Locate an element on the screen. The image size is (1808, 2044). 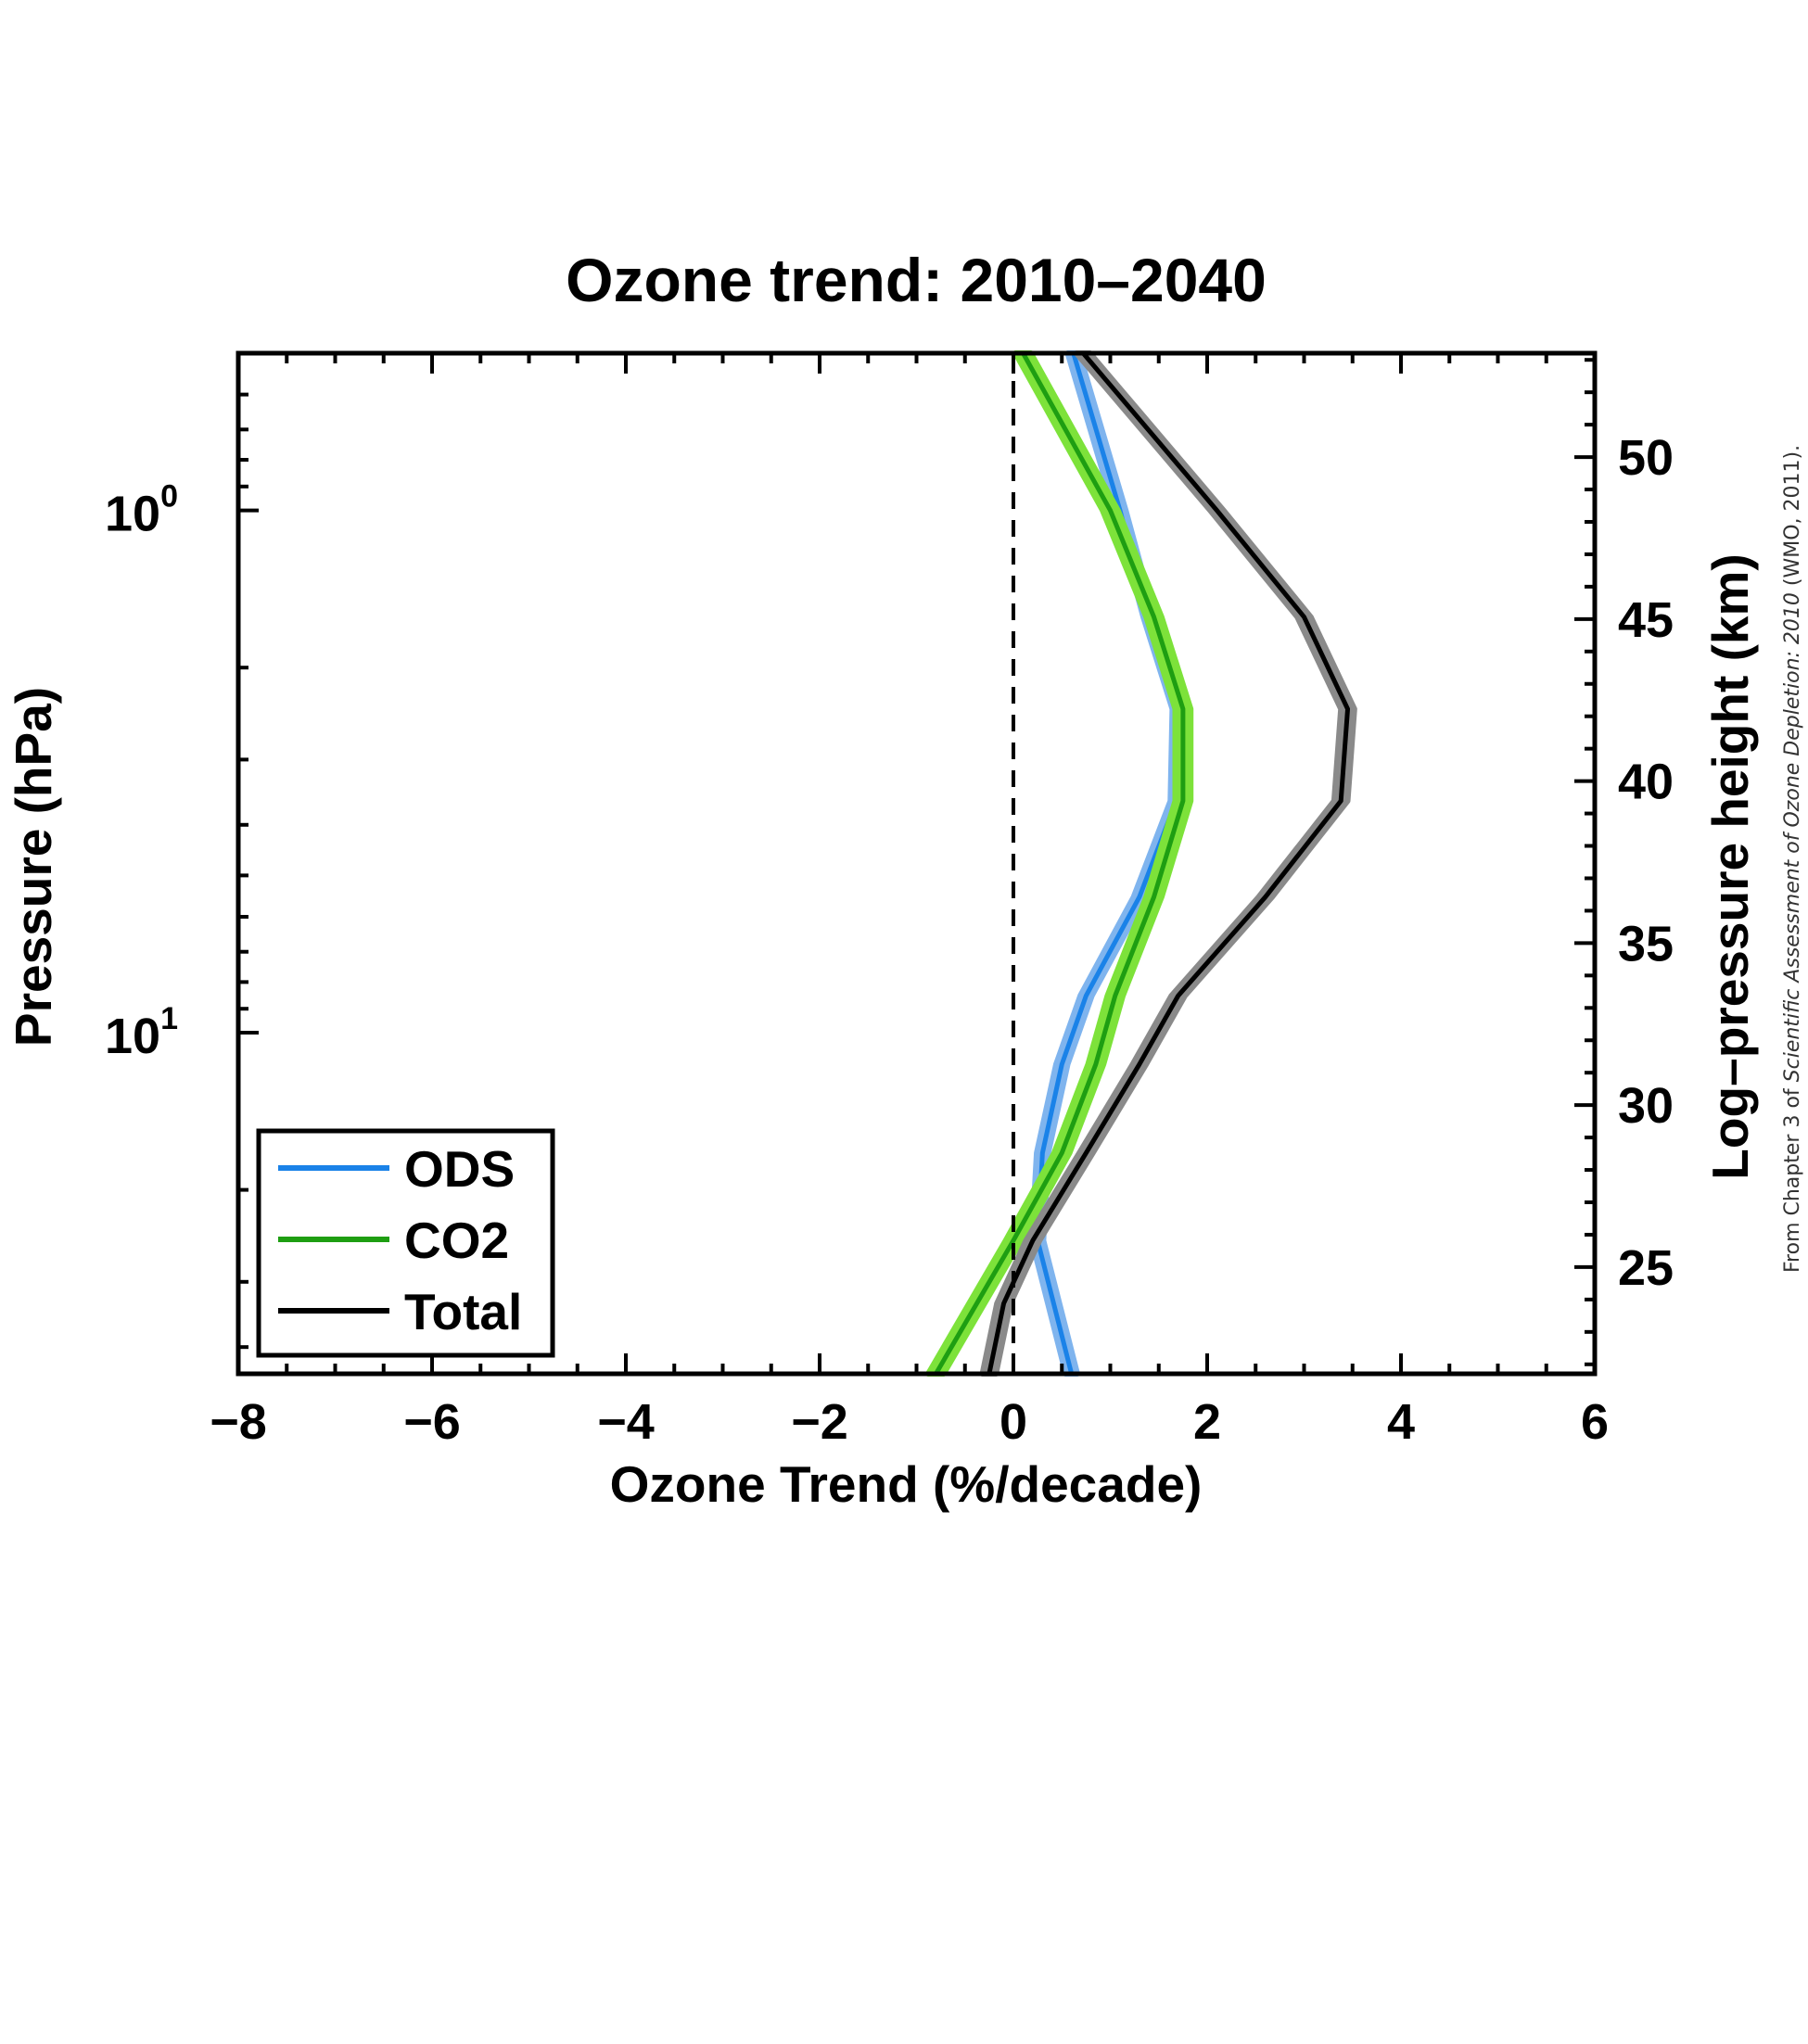
series-line-total is located at coordinates (1169, 863).